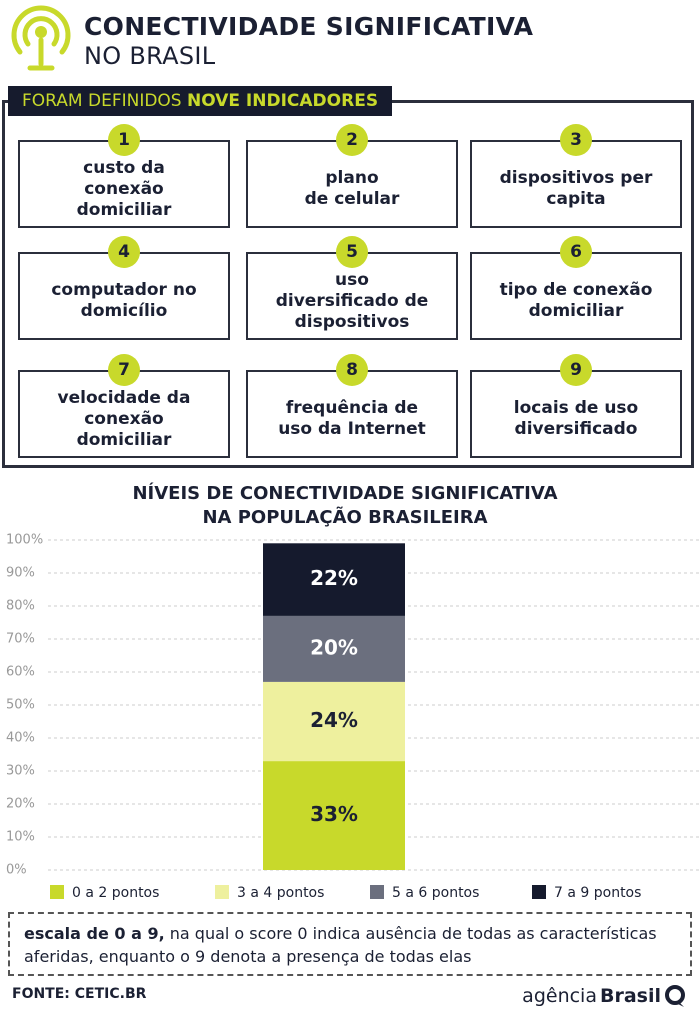  I want to click on indicator-number: 8, so click(352, 370).